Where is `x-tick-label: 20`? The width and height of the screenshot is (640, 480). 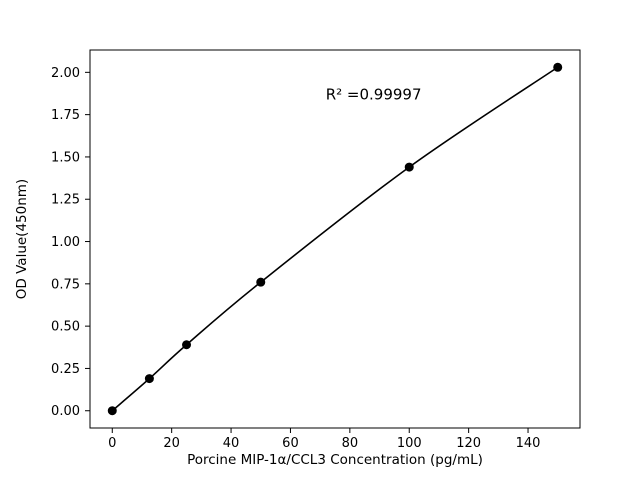
x-tick-label: 20 is located at coordinates (171, 443).